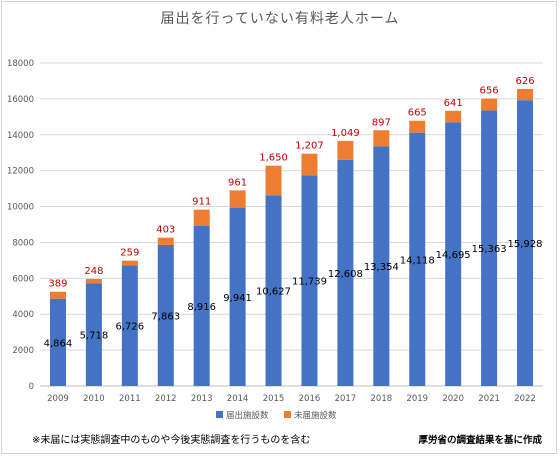 The height and width of the screenshot is (457, 560). Describe the element at coordinates (57, 284) in the screenshot. I see `label-unreported: 389` at that location.